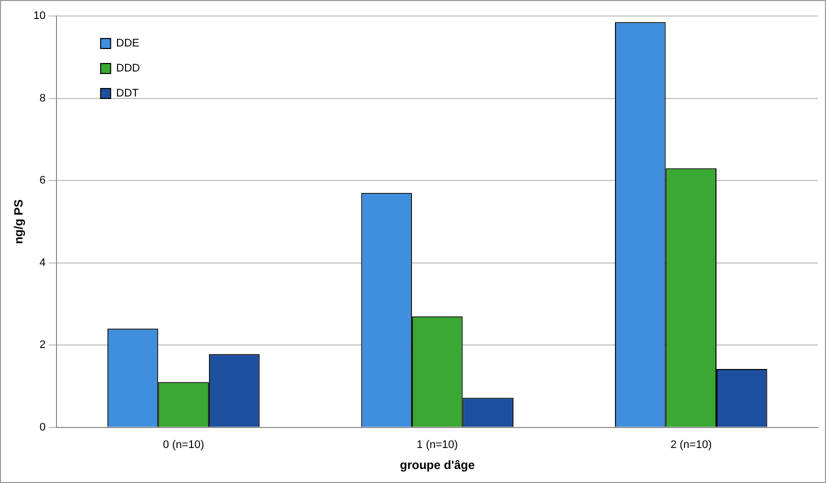 The width and height of the screenshot is (826, 483). I want to click on y-tick-label: 8, so click(43, 98).